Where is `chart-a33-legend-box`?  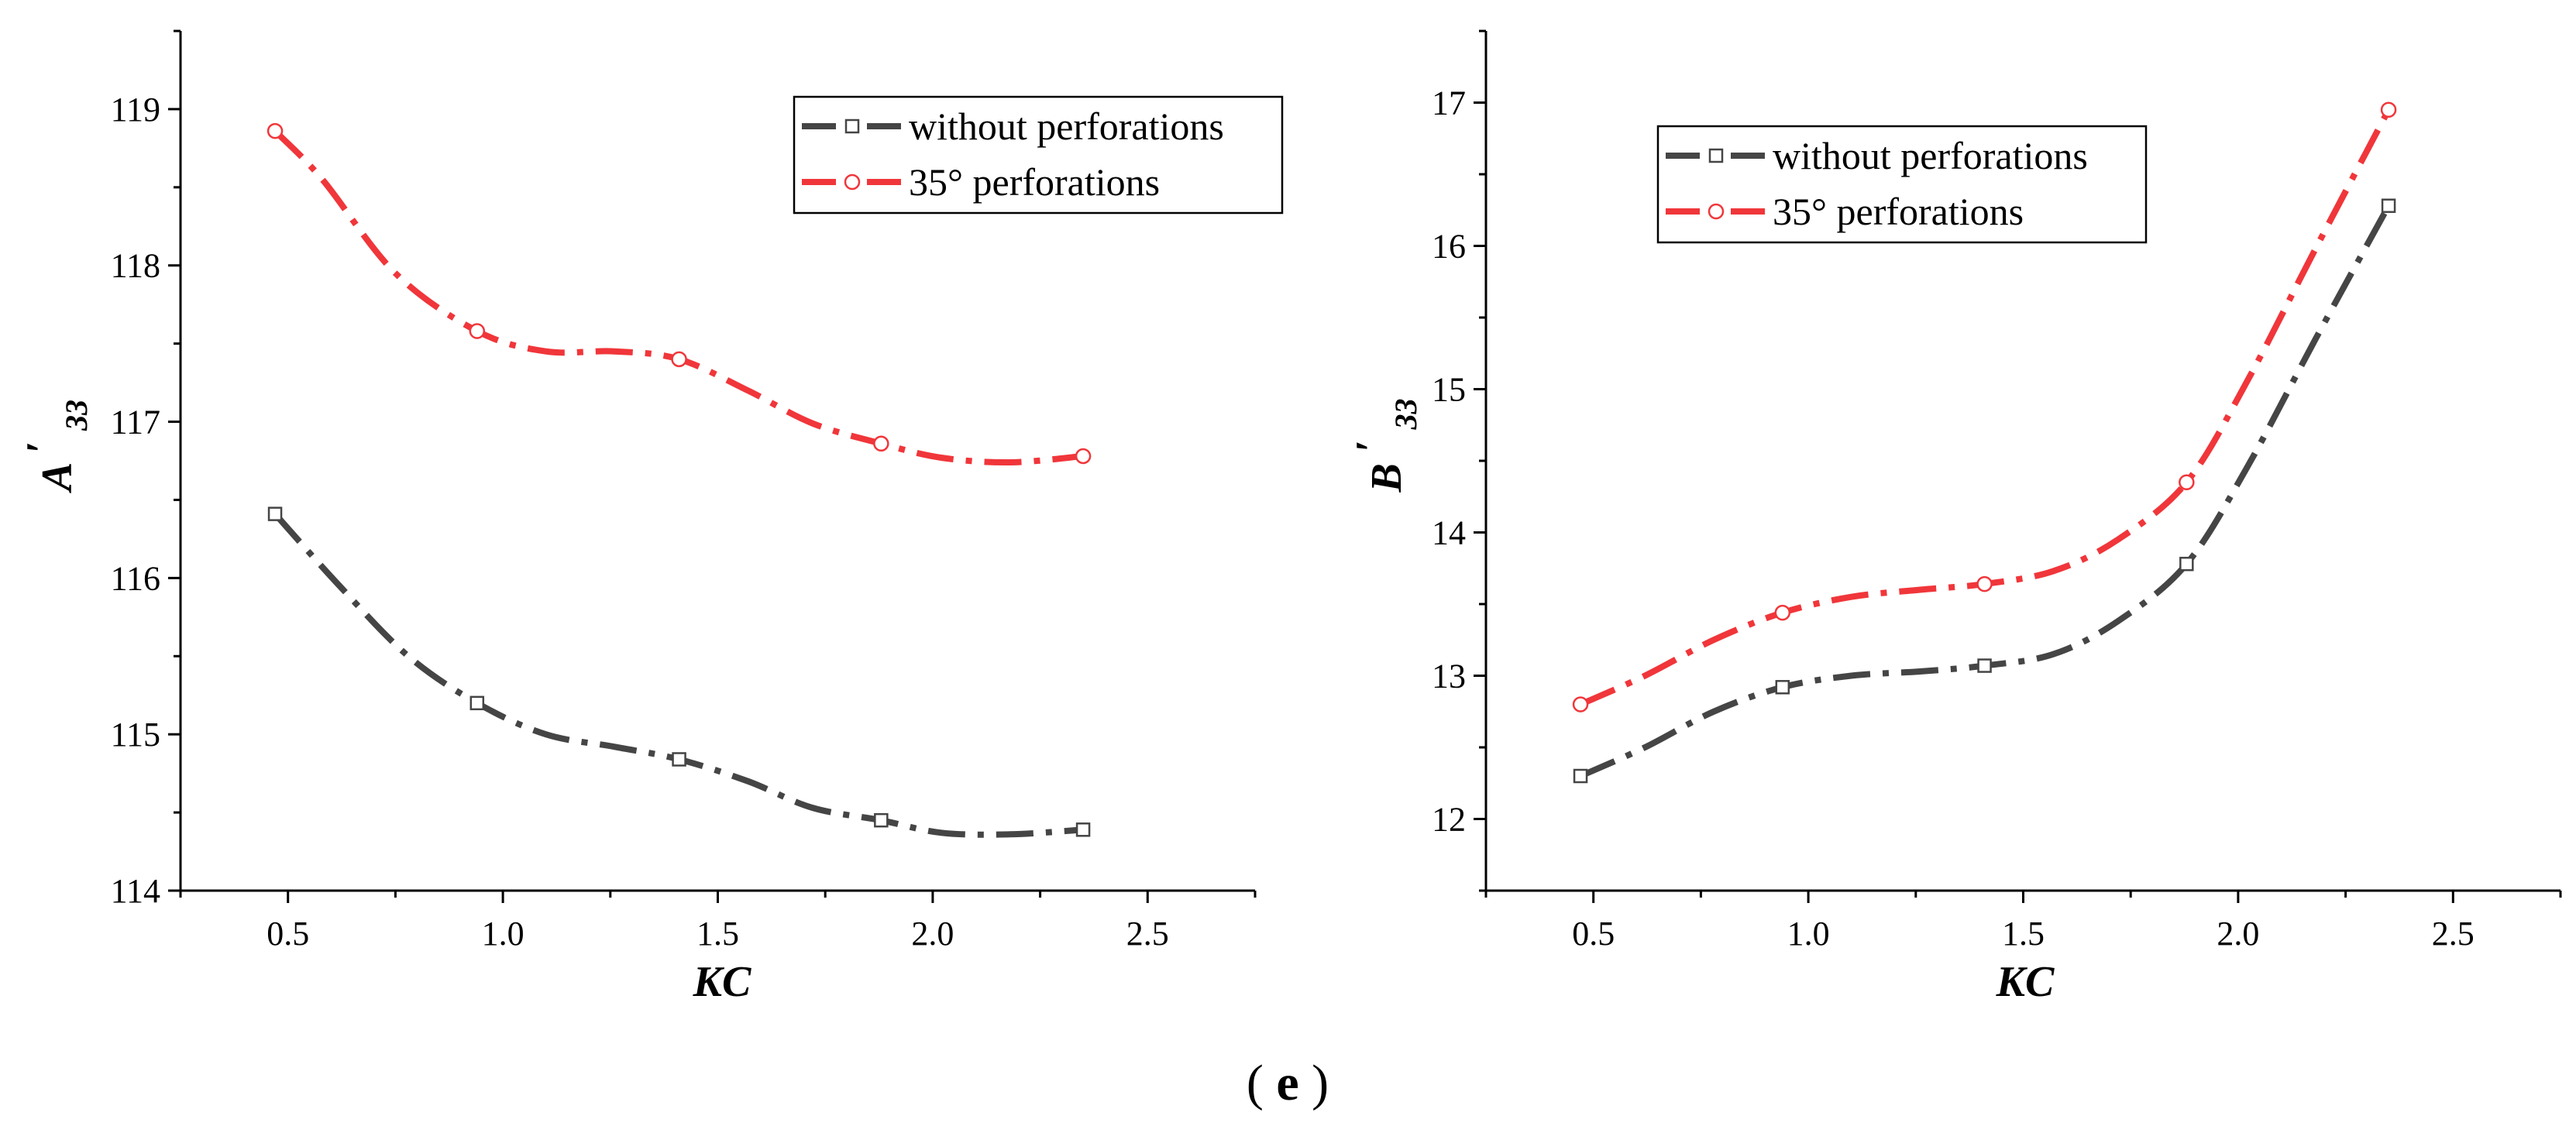
chart-a33-legend-box is located at coordinates (1038, 155).